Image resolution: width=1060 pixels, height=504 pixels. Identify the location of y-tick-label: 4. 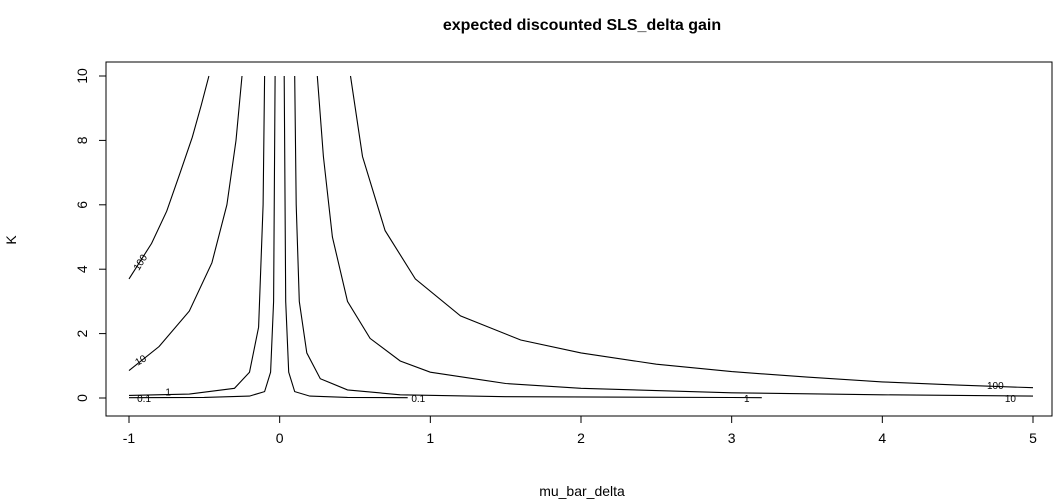
(82, 269).